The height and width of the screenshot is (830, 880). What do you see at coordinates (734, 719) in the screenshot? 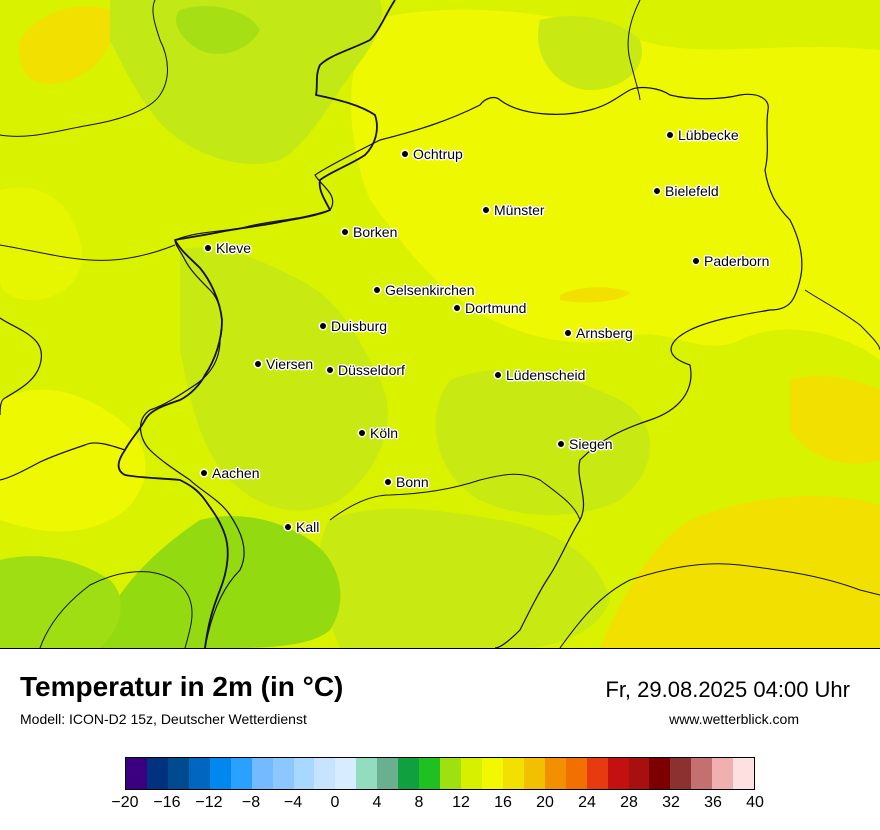
I see `website-label: www.wetterblick.com` at bounding box center [734, 719].